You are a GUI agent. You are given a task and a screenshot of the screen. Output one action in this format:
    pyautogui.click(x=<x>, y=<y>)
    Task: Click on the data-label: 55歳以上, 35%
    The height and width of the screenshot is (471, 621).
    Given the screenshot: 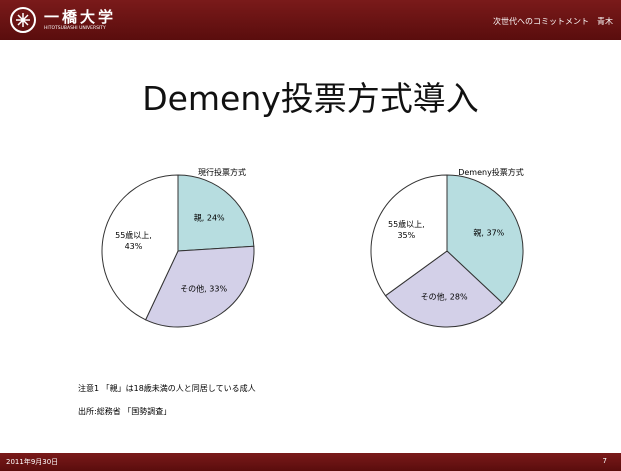 What is the action you would take?
    pyautogui.click(x=406, y=230)
    